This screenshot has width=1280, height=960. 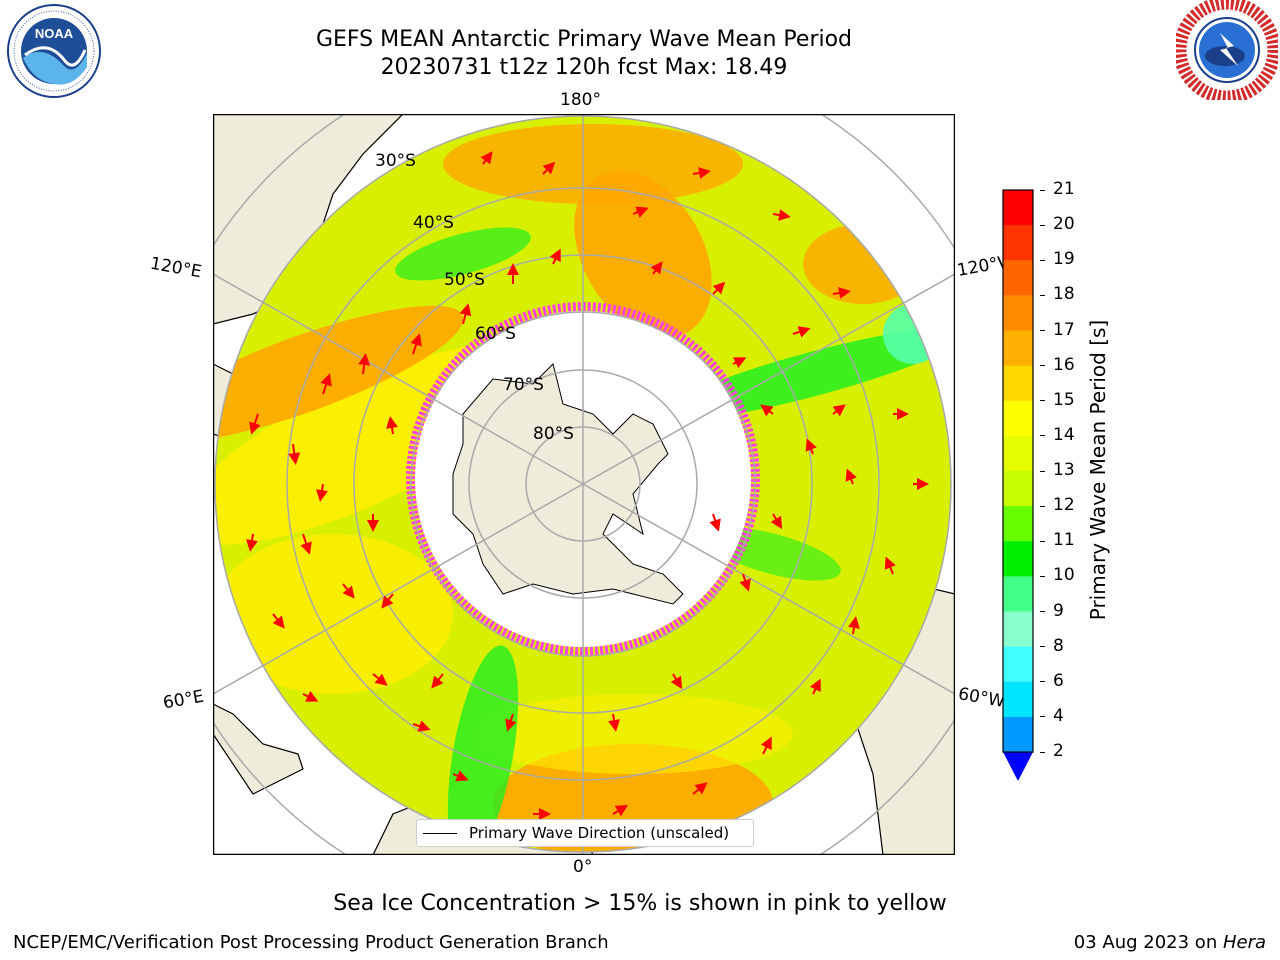 What do you see at coordinates (1064, 575) in the screenshot?
I see `colorbar-tick-label: 10` at bounding box center [1064, 575].